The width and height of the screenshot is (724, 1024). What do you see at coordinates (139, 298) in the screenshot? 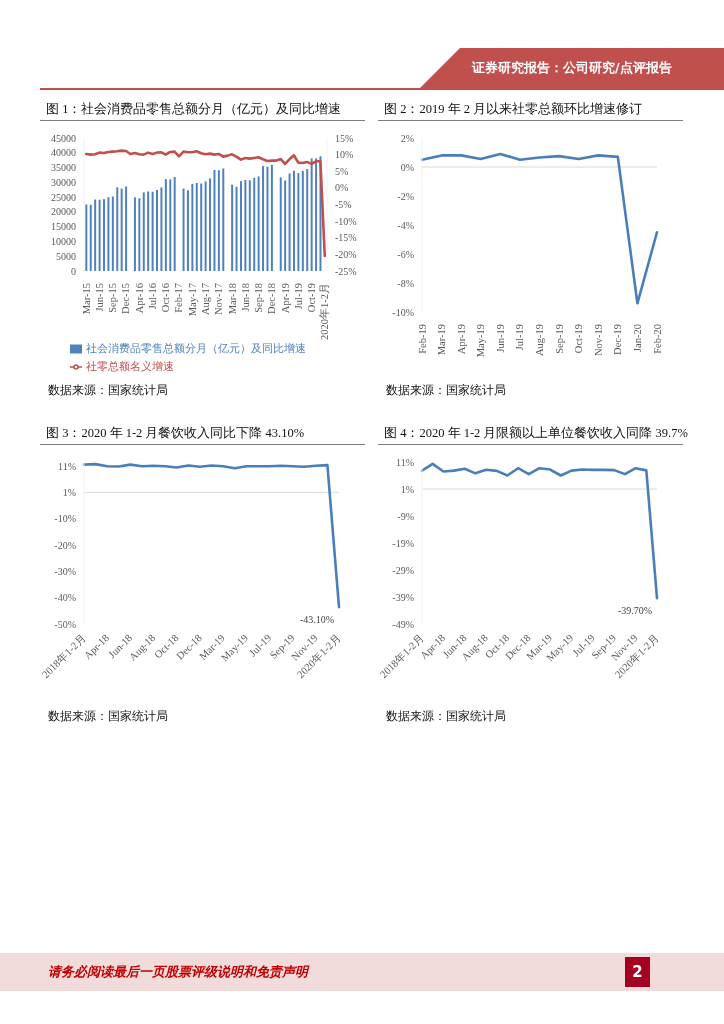
I see `x-tick-label: Apr-16` at bounding box center [139, 298].